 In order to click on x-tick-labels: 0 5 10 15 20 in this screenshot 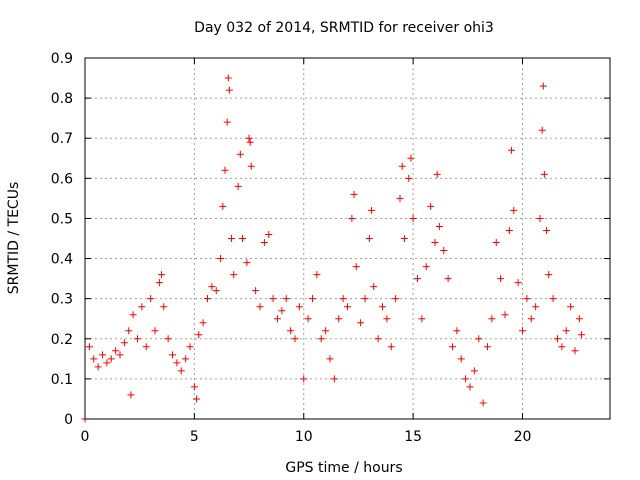, I will do `click(306, 437)`.